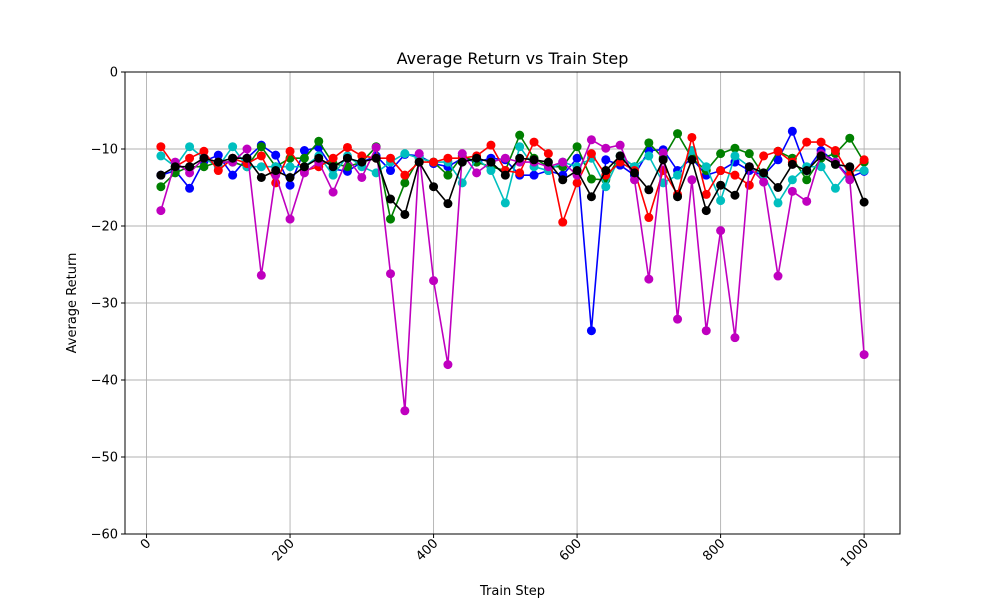 Image resolution: width=1000 pixels, height=600 pixels. I want to click on x-axis-label: Train Step, so click(512, 591).